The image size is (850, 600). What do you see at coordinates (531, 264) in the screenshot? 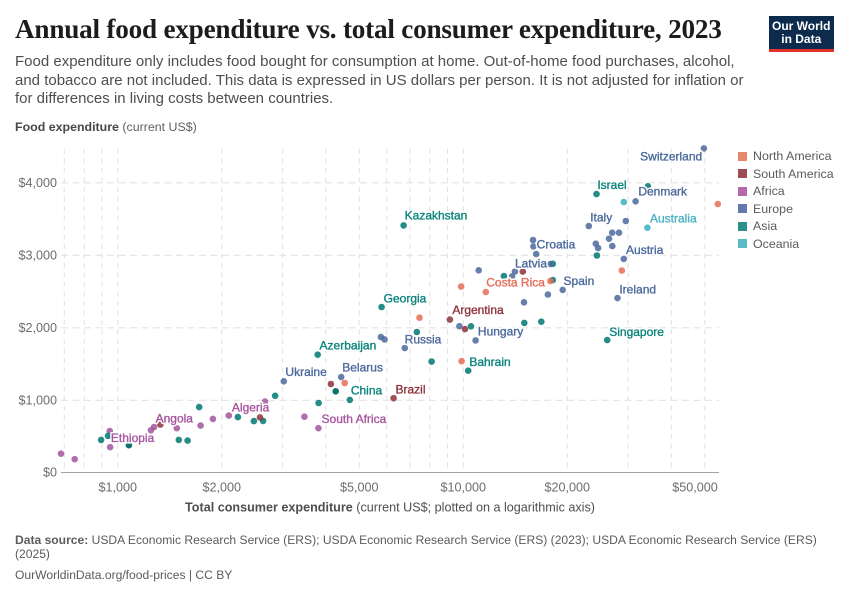
I see `svg-text: Latvia` at bounding box center [531, 264].